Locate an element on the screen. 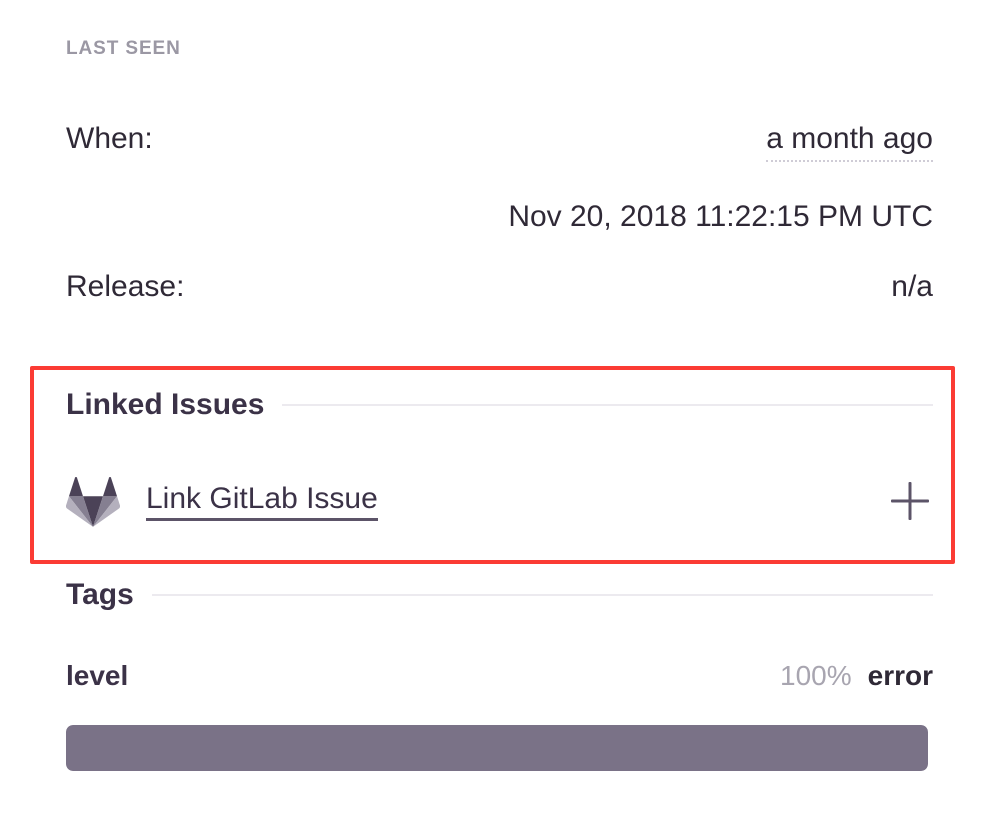  tag-row: level 100% error is located at coordinates (499, 676).